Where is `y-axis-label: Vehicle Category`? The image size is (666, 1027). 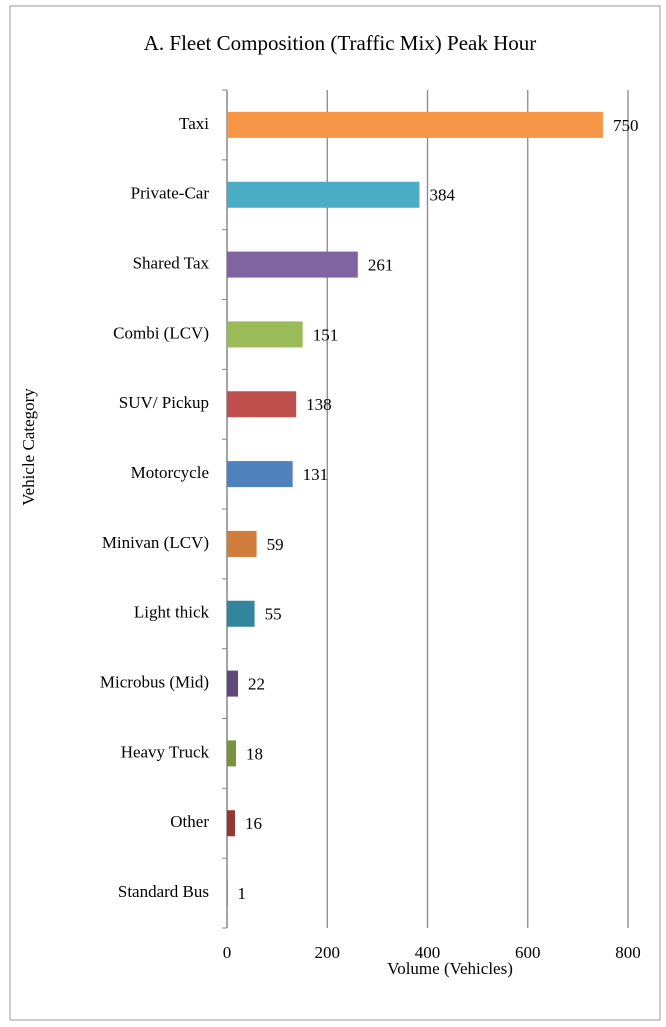
y-axis-label: Vehicle Category is located at coordinates (28, 447).